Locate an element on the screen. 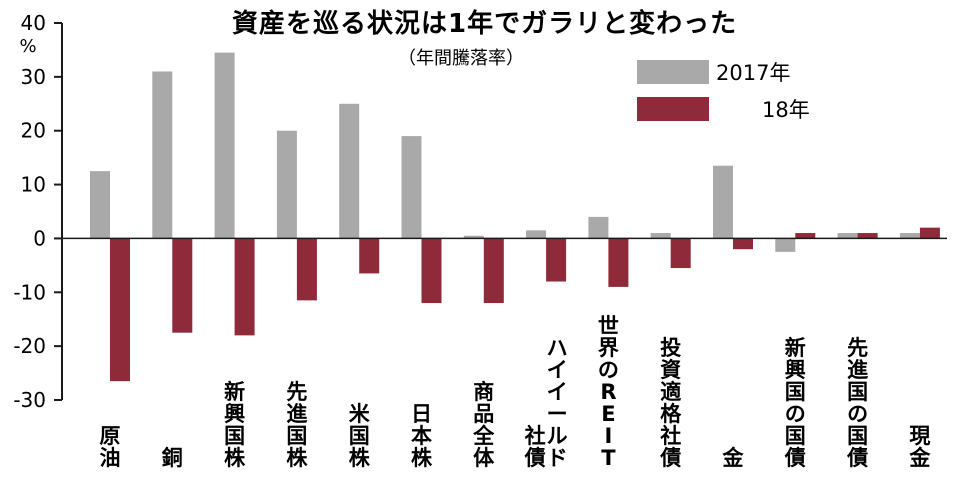  category-label-5: 日本株 is located at coordinates (422, 436).